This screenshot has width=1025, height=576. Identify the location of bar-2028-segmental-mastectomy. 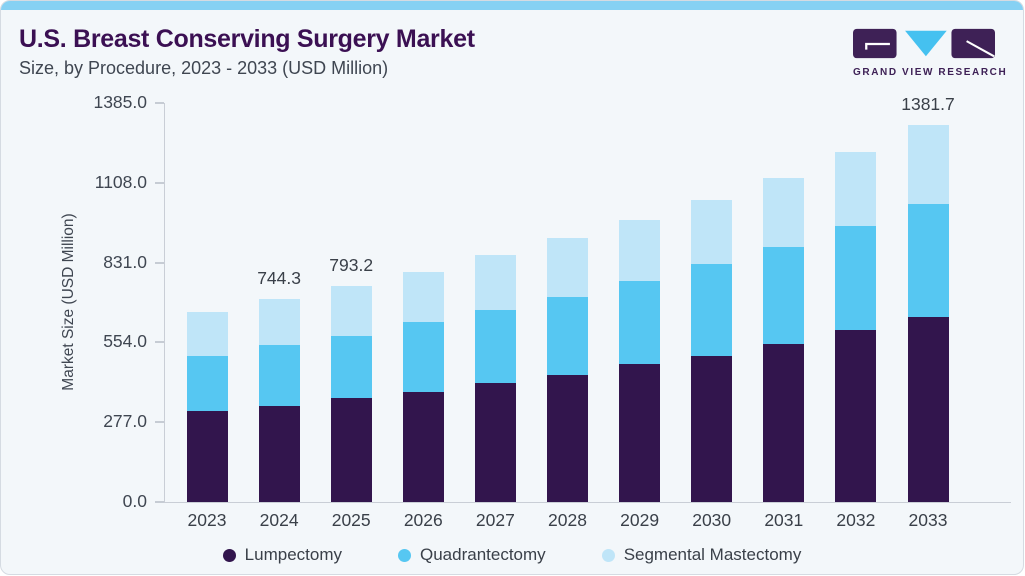
(567, 267).